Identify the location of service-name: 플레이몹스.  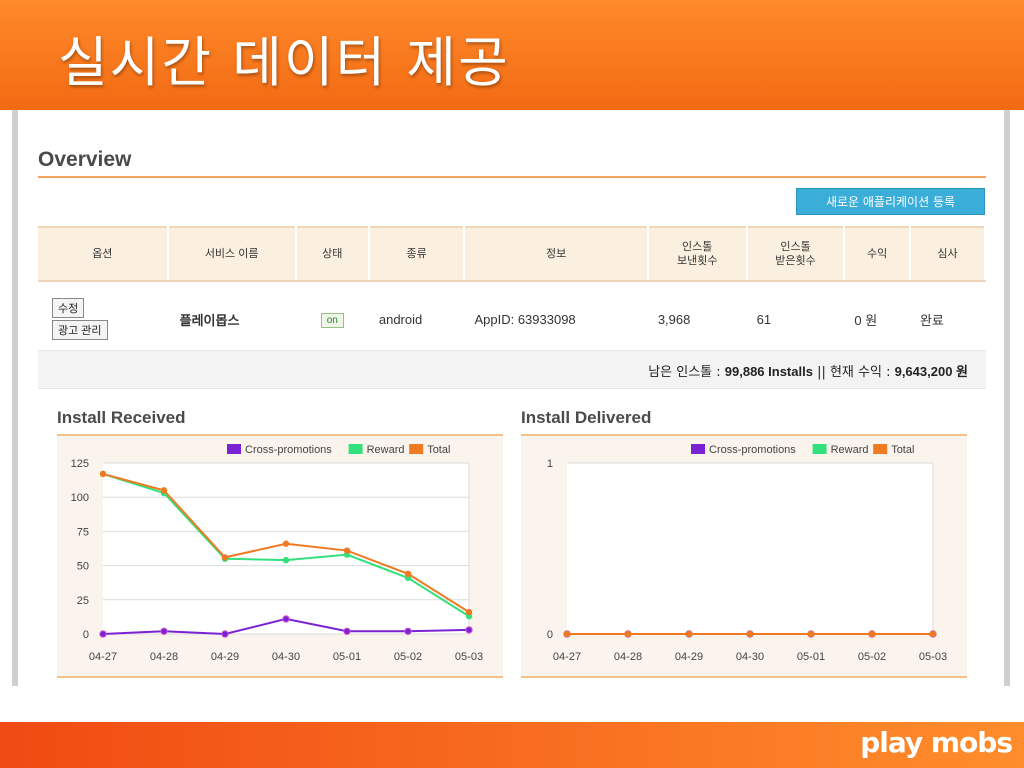
(209, 320).